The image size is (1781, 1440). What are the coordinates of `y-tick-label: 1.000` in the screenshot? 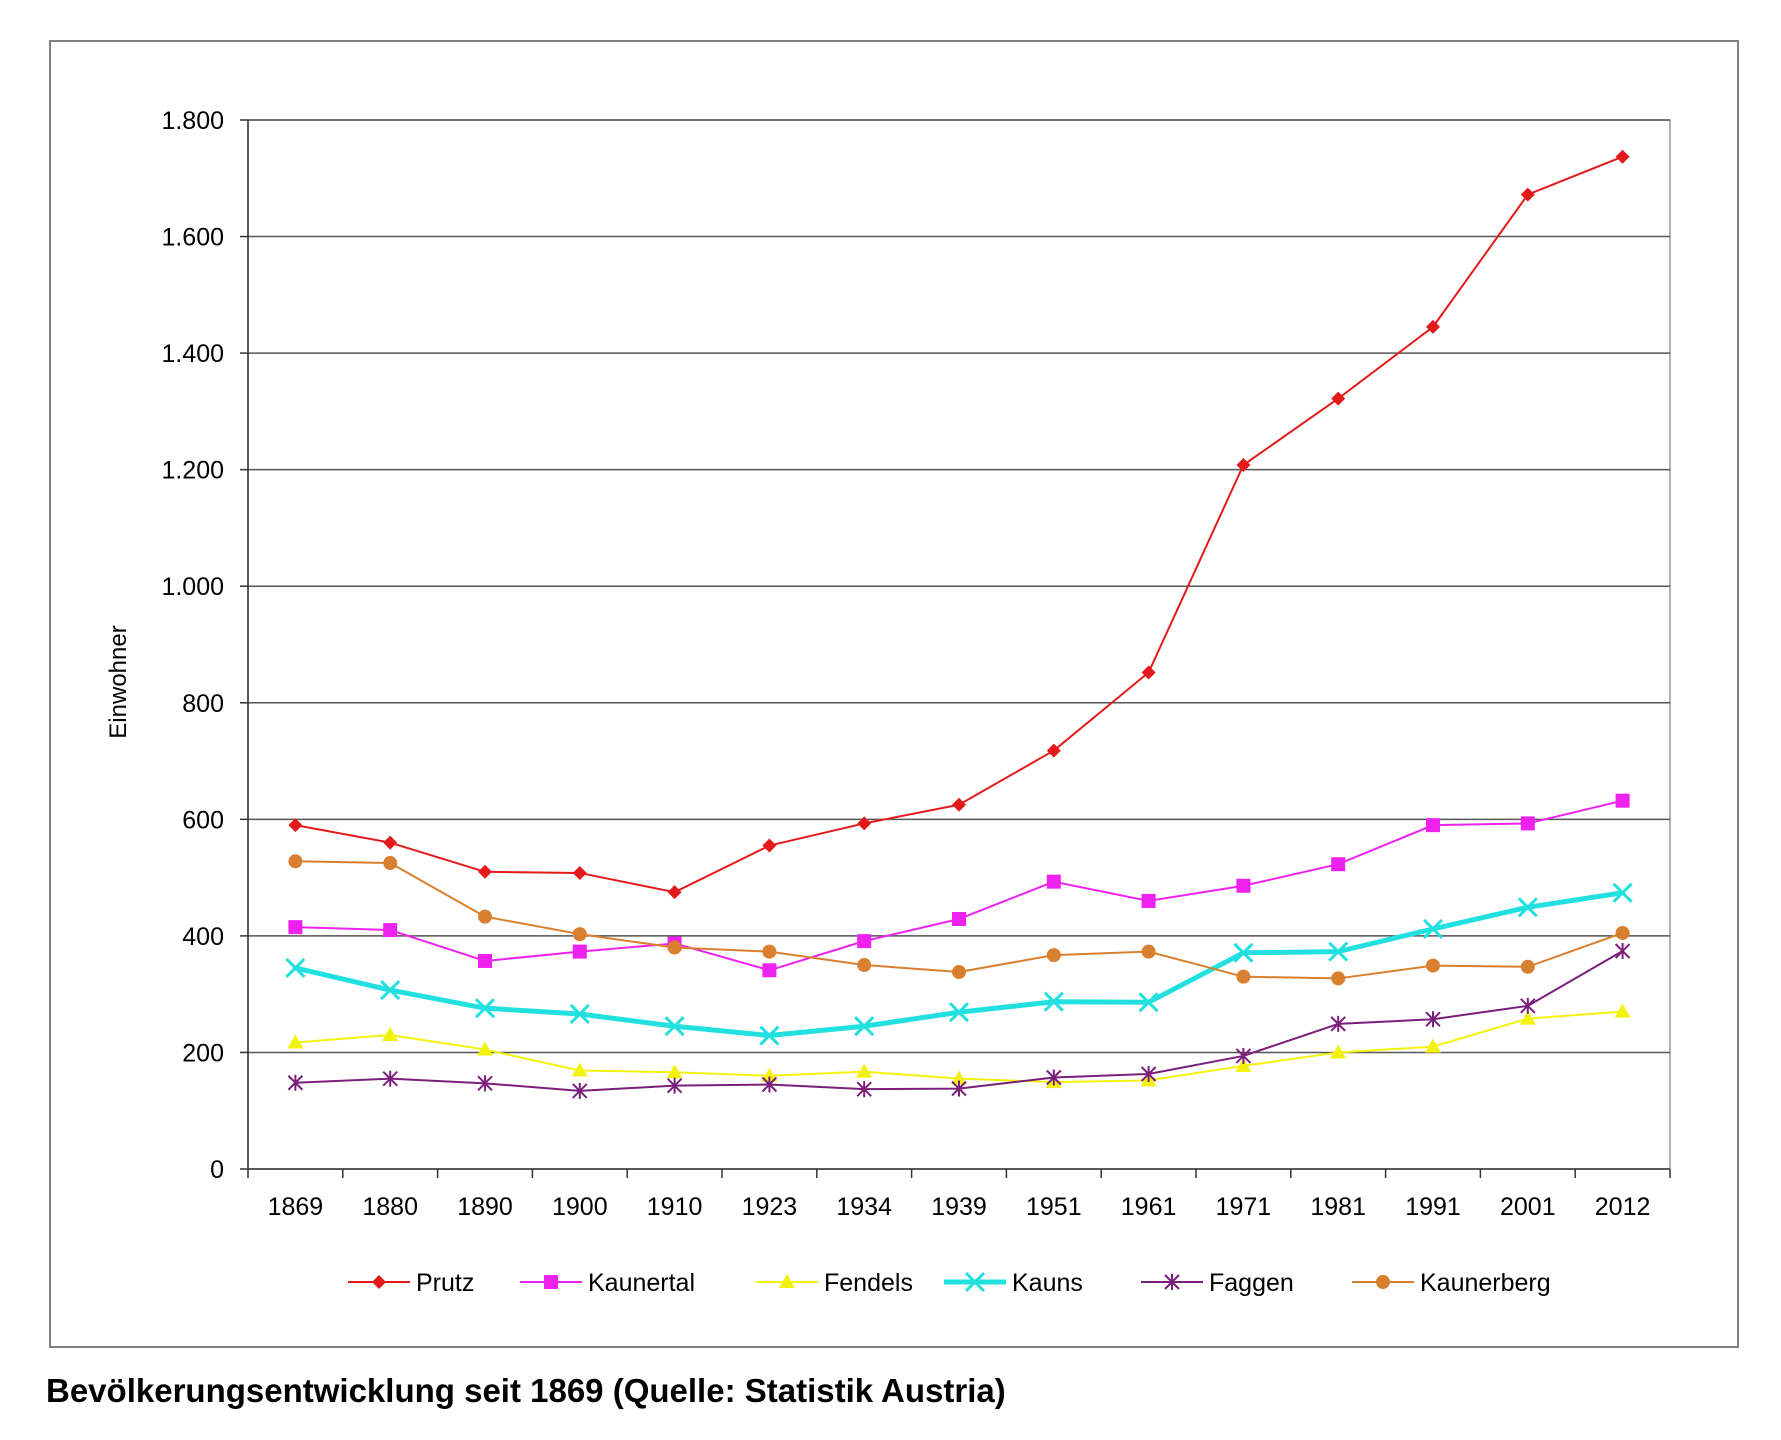 It's located at (192, 587).